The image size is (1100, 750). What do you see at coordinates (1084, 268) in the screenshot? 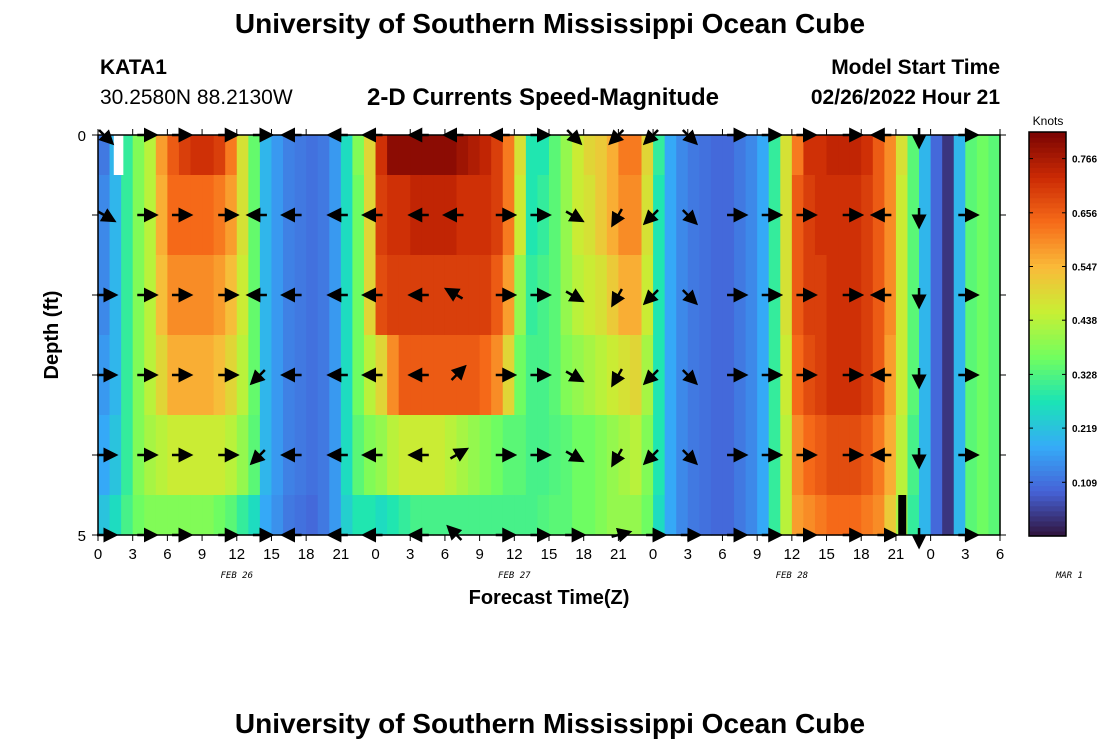
I see `colorbar-tick-label: 0.547` at bounding box center [1084, 268].